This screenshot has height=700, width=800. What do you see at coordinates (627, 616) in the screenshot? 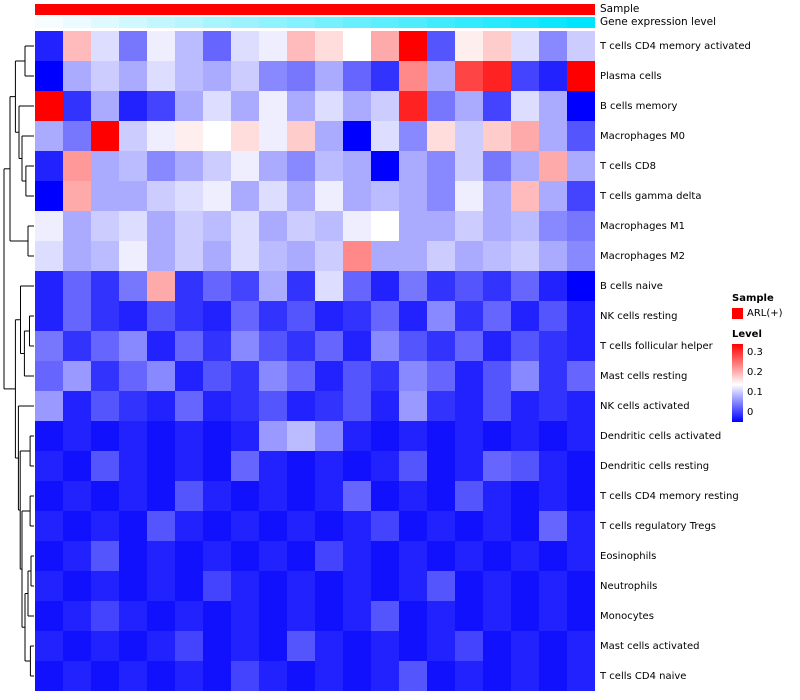
I see `row-label: Monocytes` at bounding box center [627, 616].